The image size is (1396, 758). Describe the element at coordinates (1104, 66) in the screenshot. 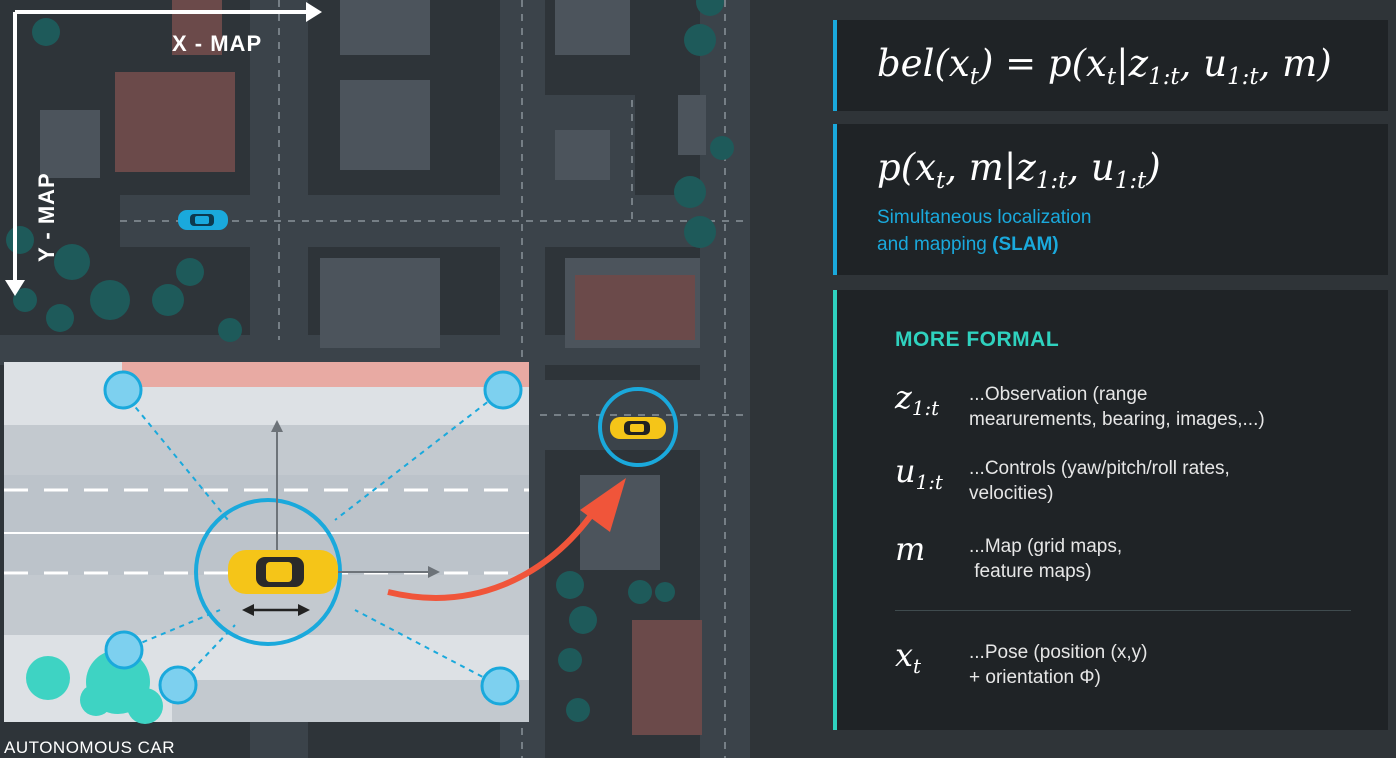

I see `belief-formula: bel(xt) = p(xt|z1:t, u1:t, m)` at that location.